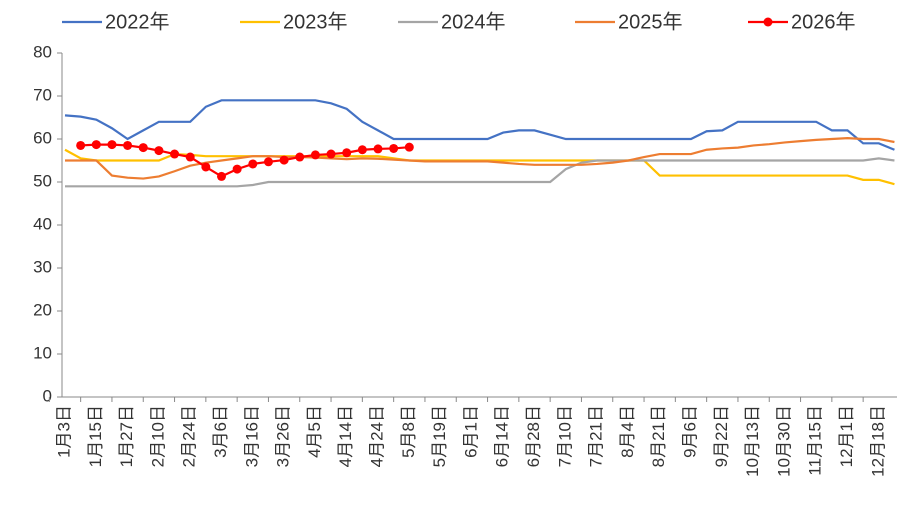 Image resolution: width=897 pixels, height=507 pixels. I want to click on x-tick-label: 3月16日, so click(251, 436).